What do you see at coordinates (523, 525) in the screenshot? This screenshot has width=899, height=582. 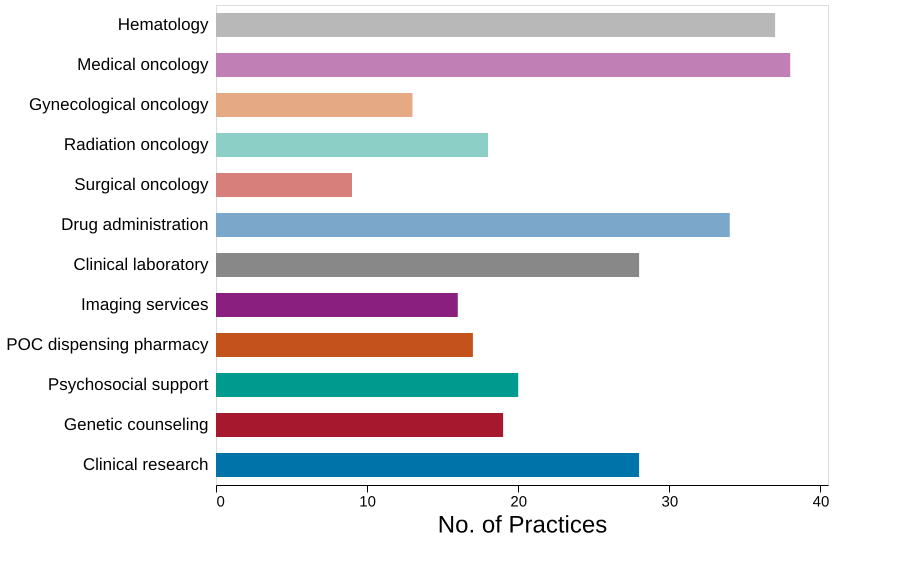 I see `x-axis-title: No. of Practices` at bounding box center [523, 525].